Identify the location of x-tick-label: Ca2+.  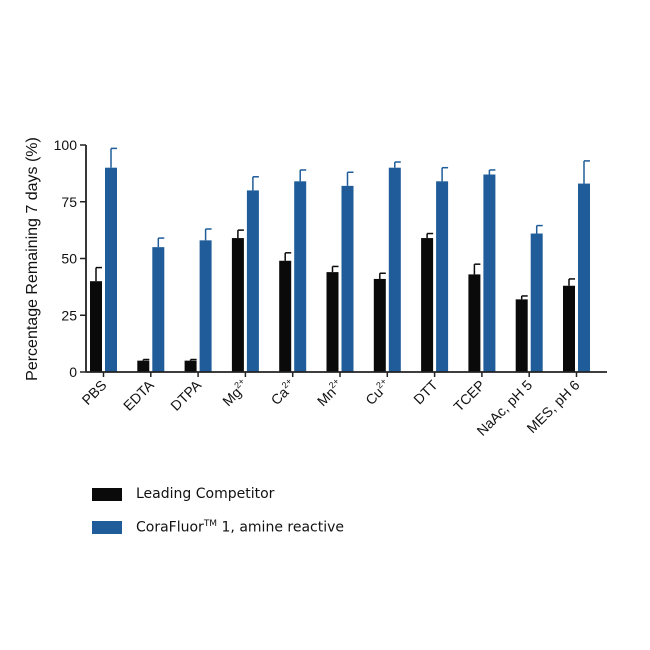
(283, 392).